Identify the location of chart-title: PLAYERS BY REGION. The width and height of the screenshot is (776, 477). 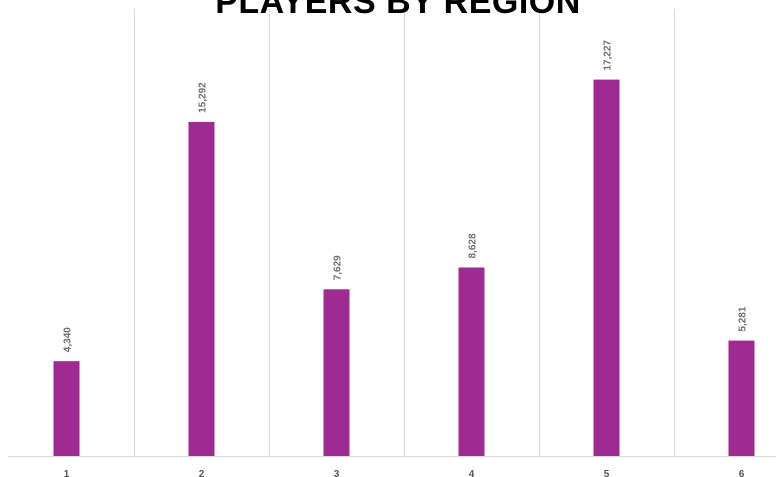
(398, 10).